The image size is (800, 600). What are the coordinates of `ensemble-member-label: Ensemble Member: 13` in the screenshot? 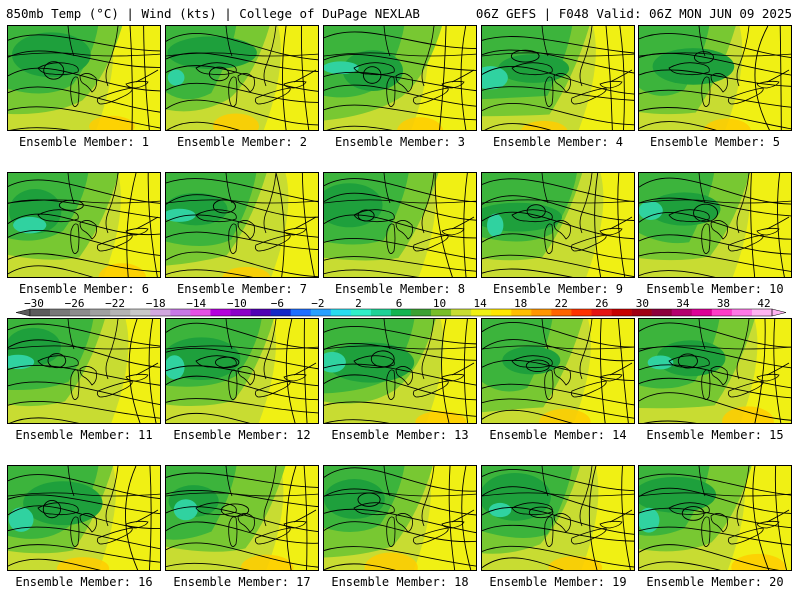 It's located at (400, 435).